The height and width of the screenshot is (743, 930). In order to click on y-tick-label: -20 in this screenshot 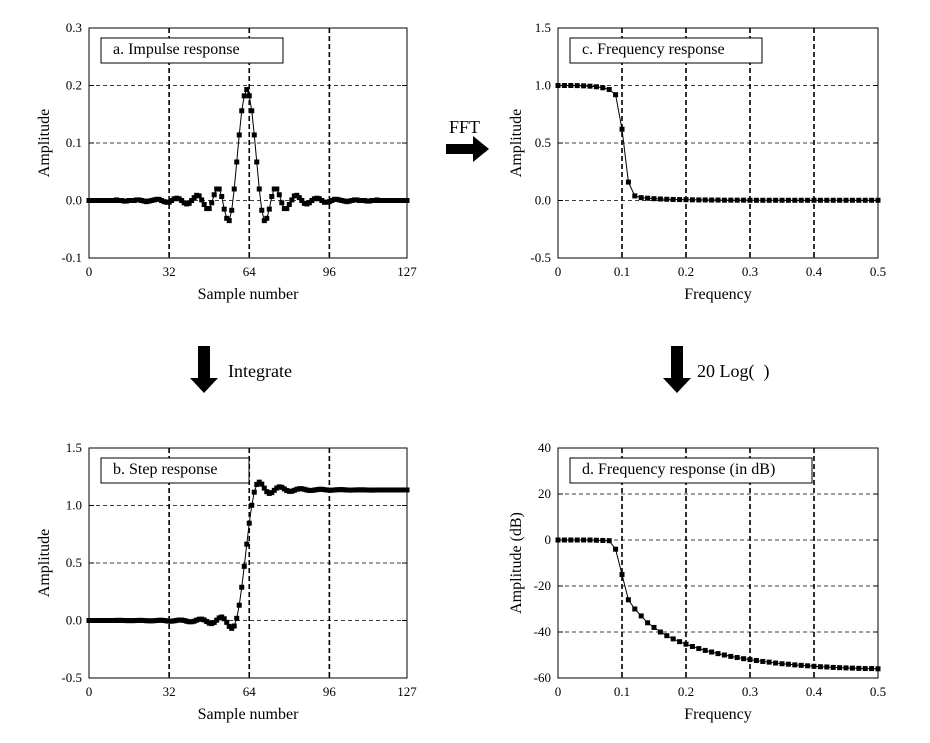, I will do `click(542, 585)`.